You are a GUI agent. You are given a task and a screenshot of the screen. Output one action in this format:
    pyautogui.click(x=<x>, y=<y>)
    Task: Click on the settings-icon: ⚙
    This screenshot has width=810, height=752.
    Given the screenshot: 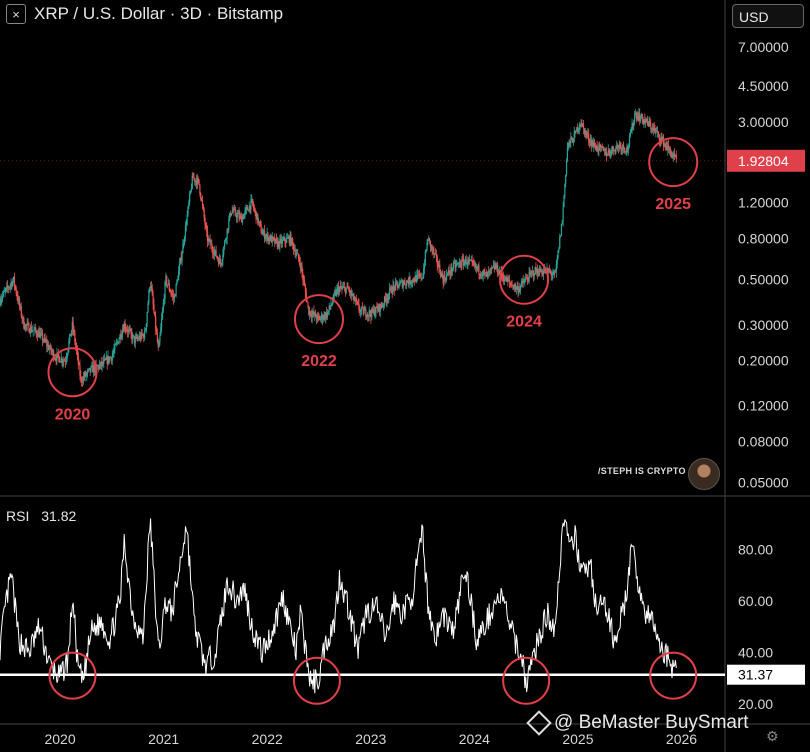 What is the action you would take?
    pyautogui.click(x=772, y=736)
    